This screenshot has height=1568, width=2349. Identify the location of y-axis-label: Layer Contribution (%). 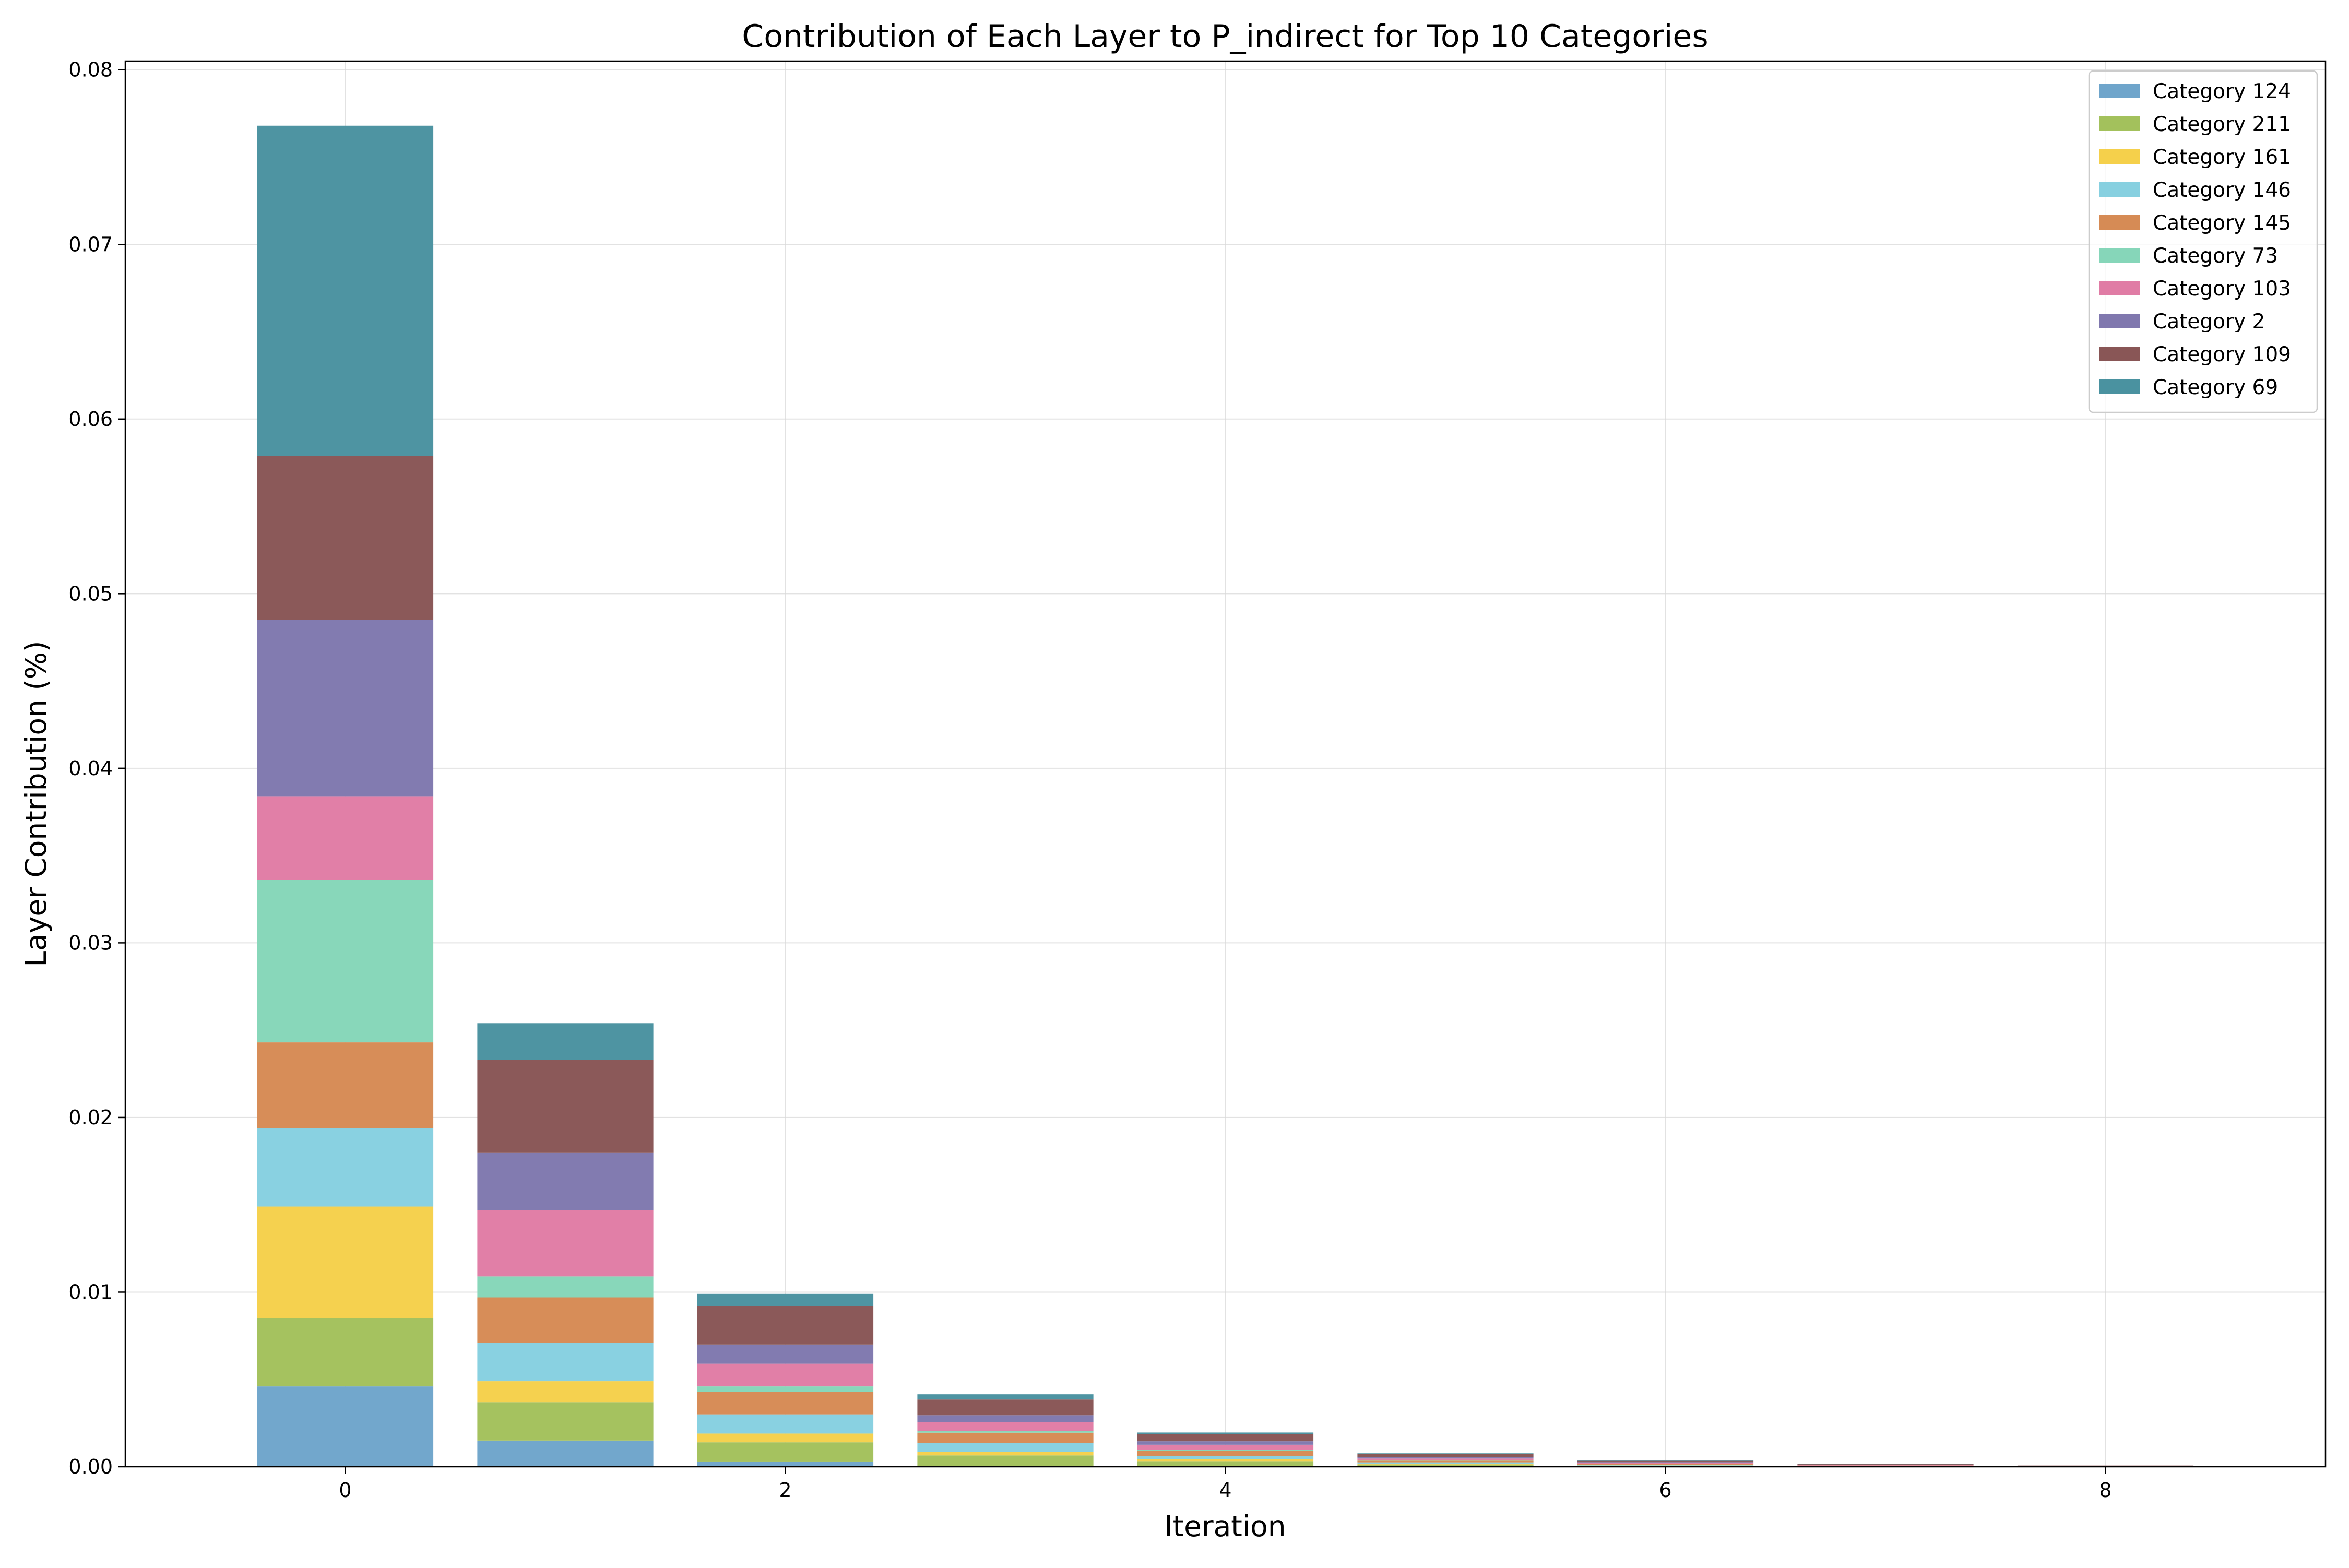
(36, 804).